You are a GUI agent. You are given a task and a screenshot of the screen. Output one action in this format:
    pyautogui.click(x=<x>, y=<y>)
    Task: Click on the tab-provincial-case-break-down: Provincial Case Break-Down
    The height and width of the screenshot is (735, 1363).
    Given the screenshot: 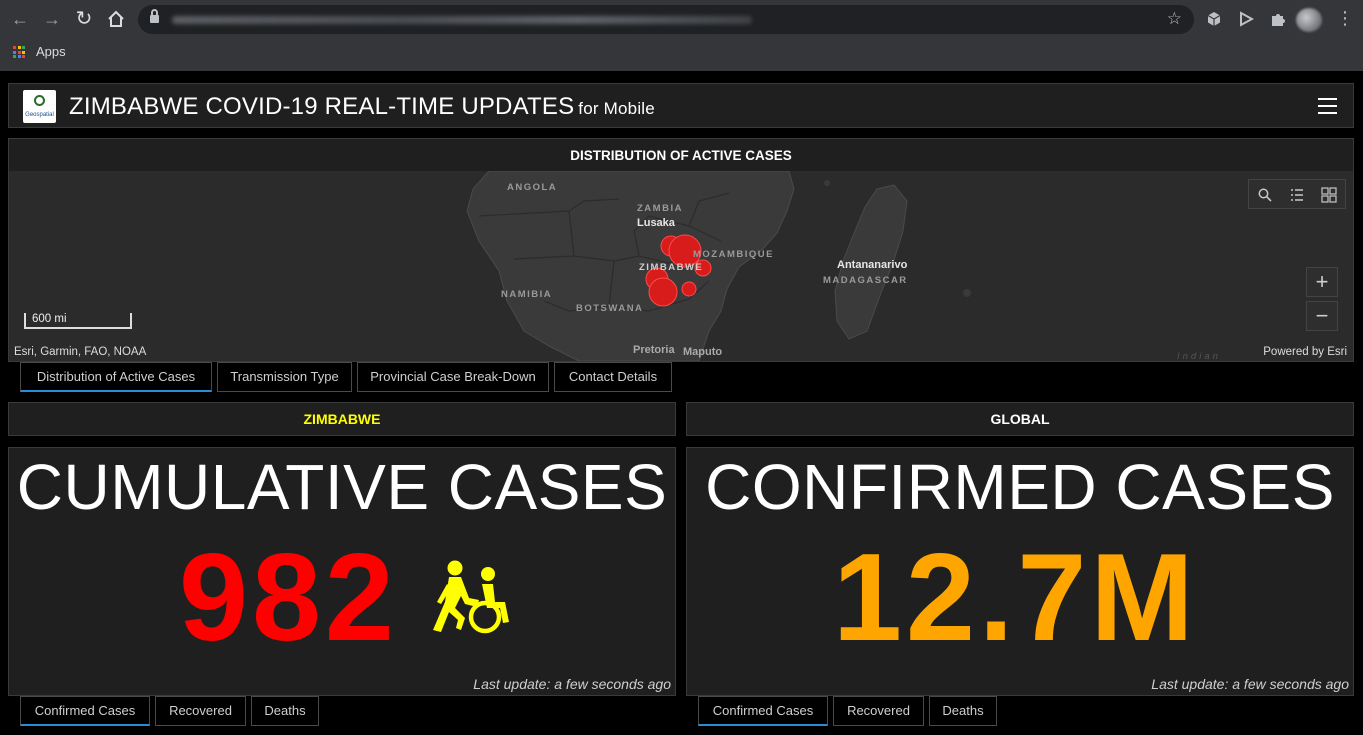 What is the action you would take?
    pyautogui.click(x=453, y=377)
    